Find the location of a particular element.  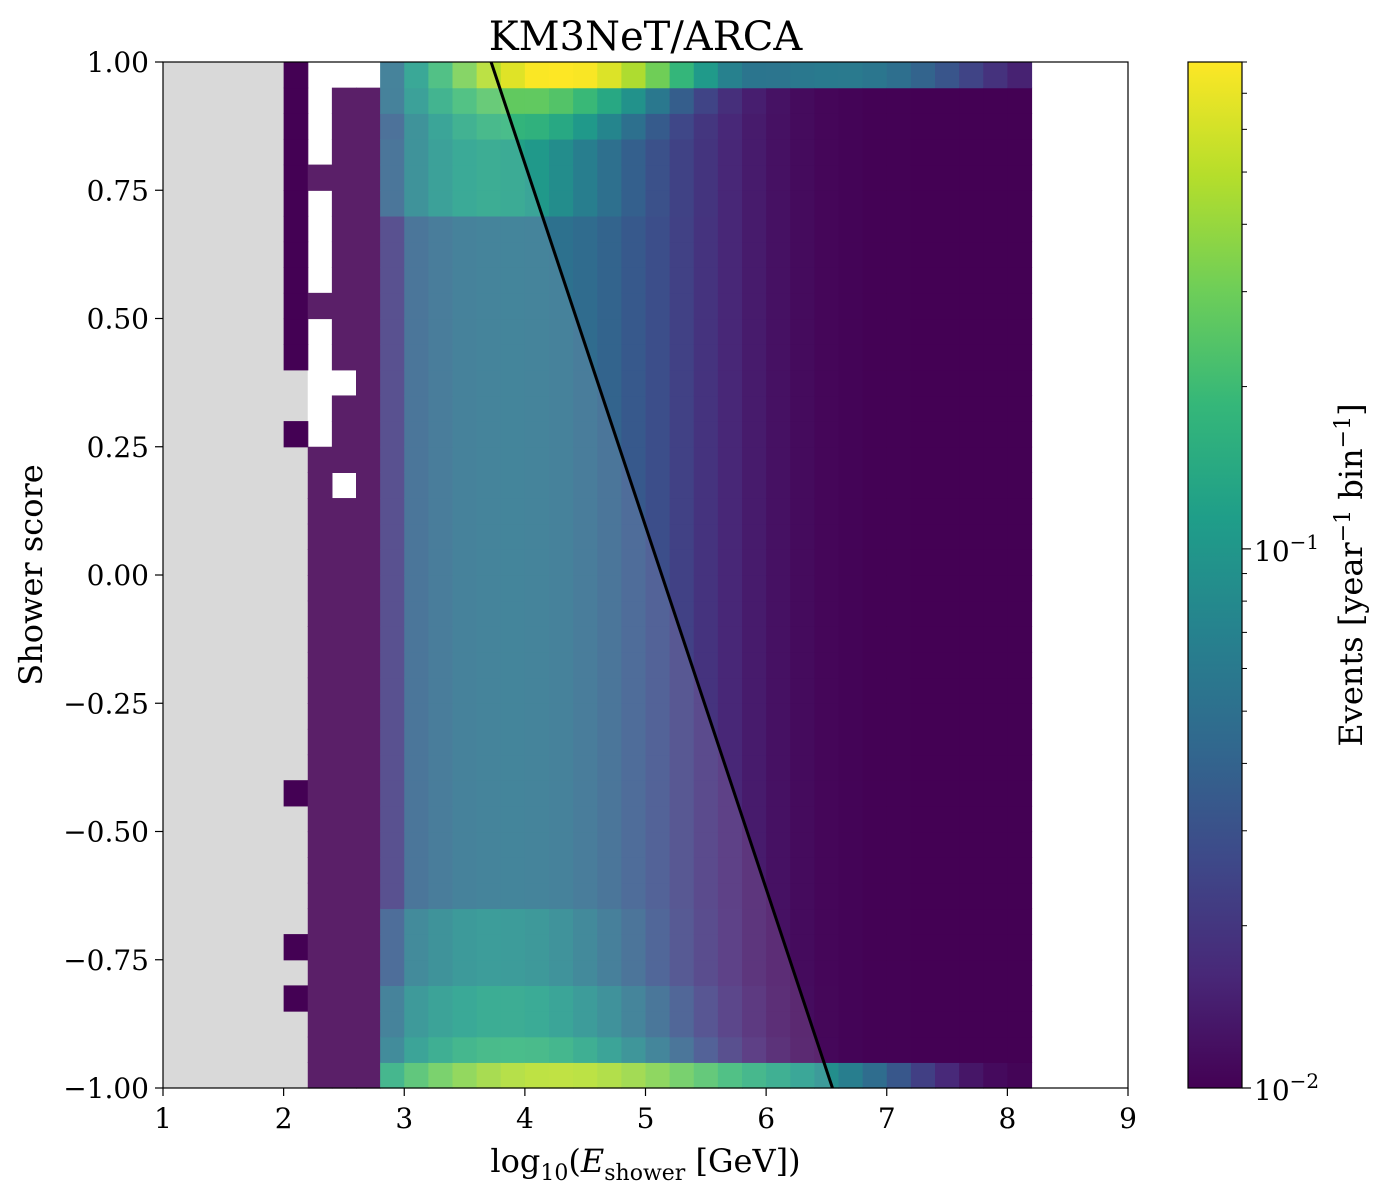

cb-label-sup1: −1 is located at coordinates (1343, 526).